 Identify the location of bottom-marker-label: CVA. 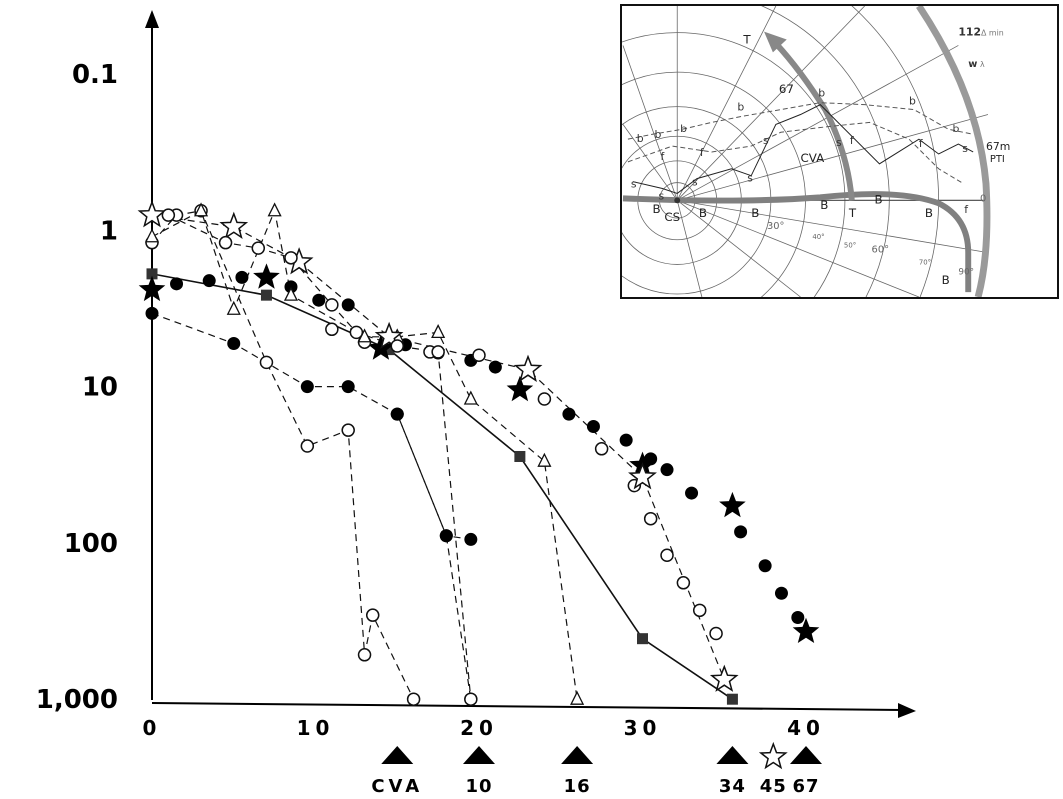
(397, 786).